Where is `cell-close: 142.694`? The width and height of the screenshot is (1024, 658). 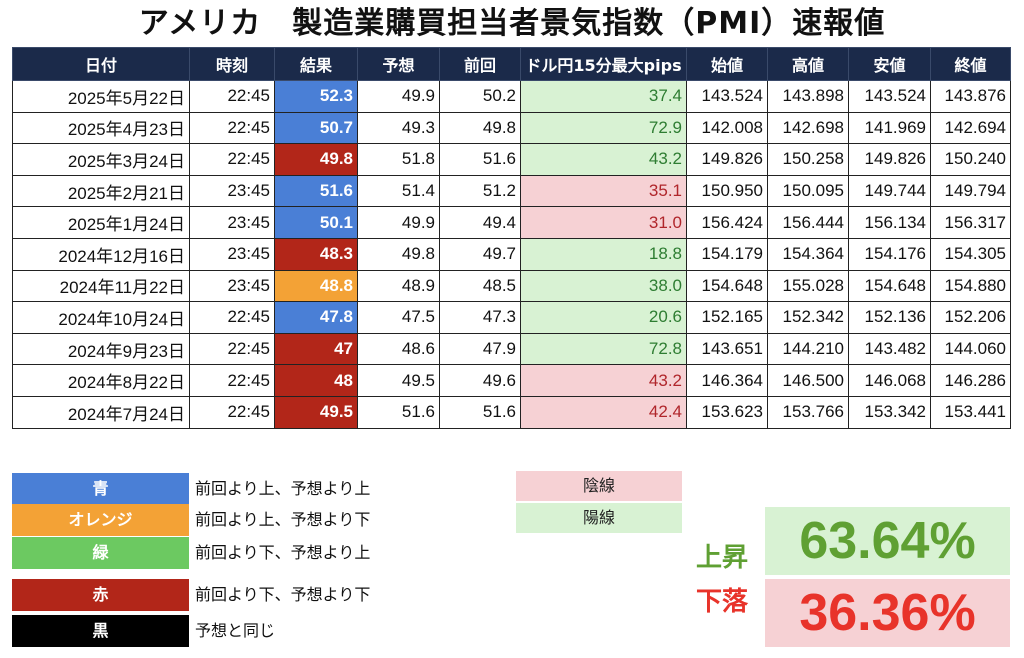 cell-close: 142.694 is located at coordinates (970, 128).